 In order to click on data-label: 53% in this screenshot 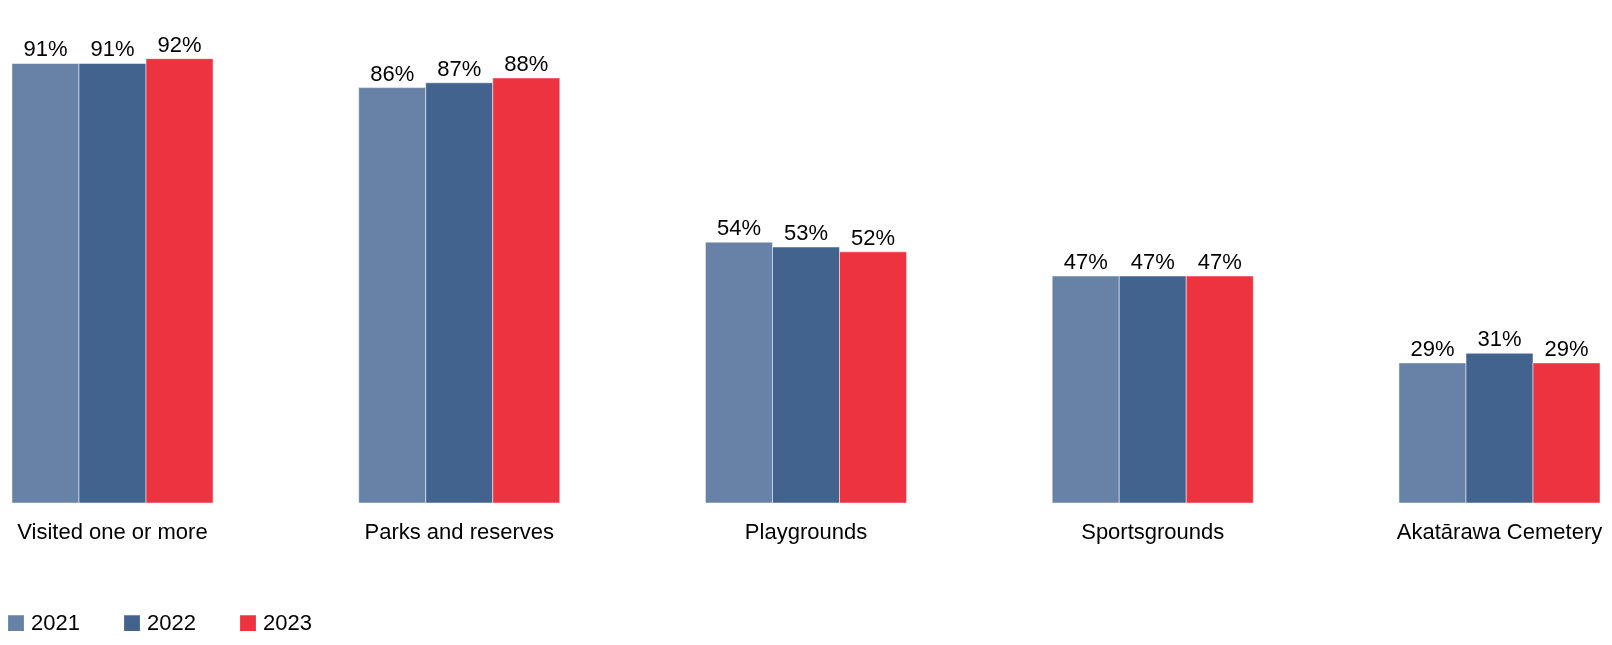, I will do `click(806, 233)`.